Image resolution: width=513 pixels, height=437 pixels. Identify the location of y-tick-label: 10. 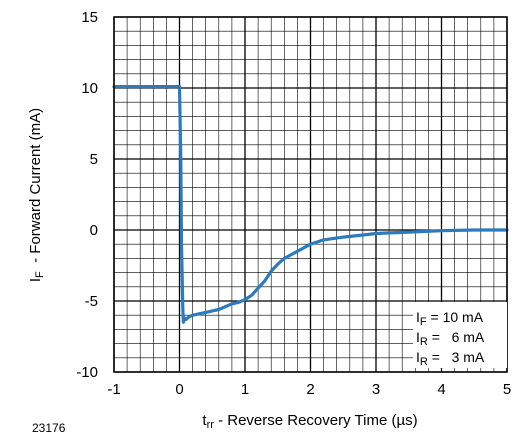
(89, 88).